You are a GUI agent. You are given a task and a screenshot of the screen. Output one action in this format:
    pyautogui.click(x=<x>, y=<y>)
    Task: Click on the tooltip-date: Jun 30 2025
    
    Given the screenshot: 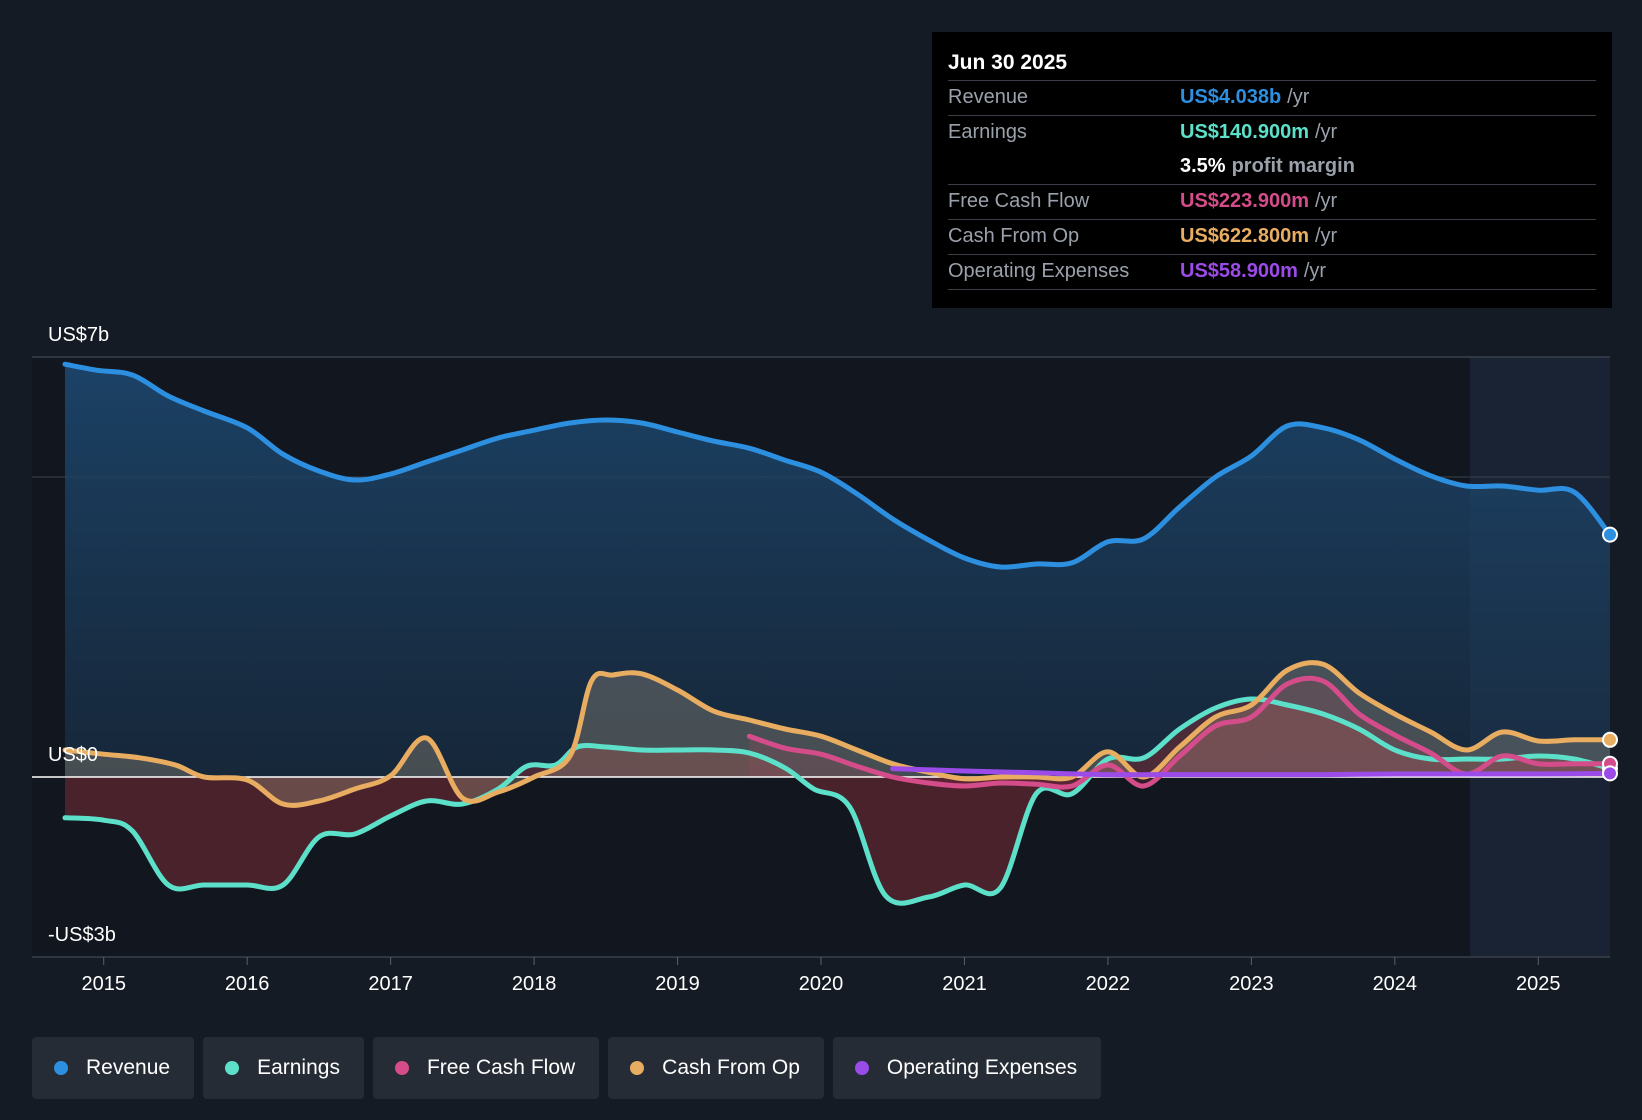 What is the action you would take?
    pyautogui.click(x=1272, y=63)
    